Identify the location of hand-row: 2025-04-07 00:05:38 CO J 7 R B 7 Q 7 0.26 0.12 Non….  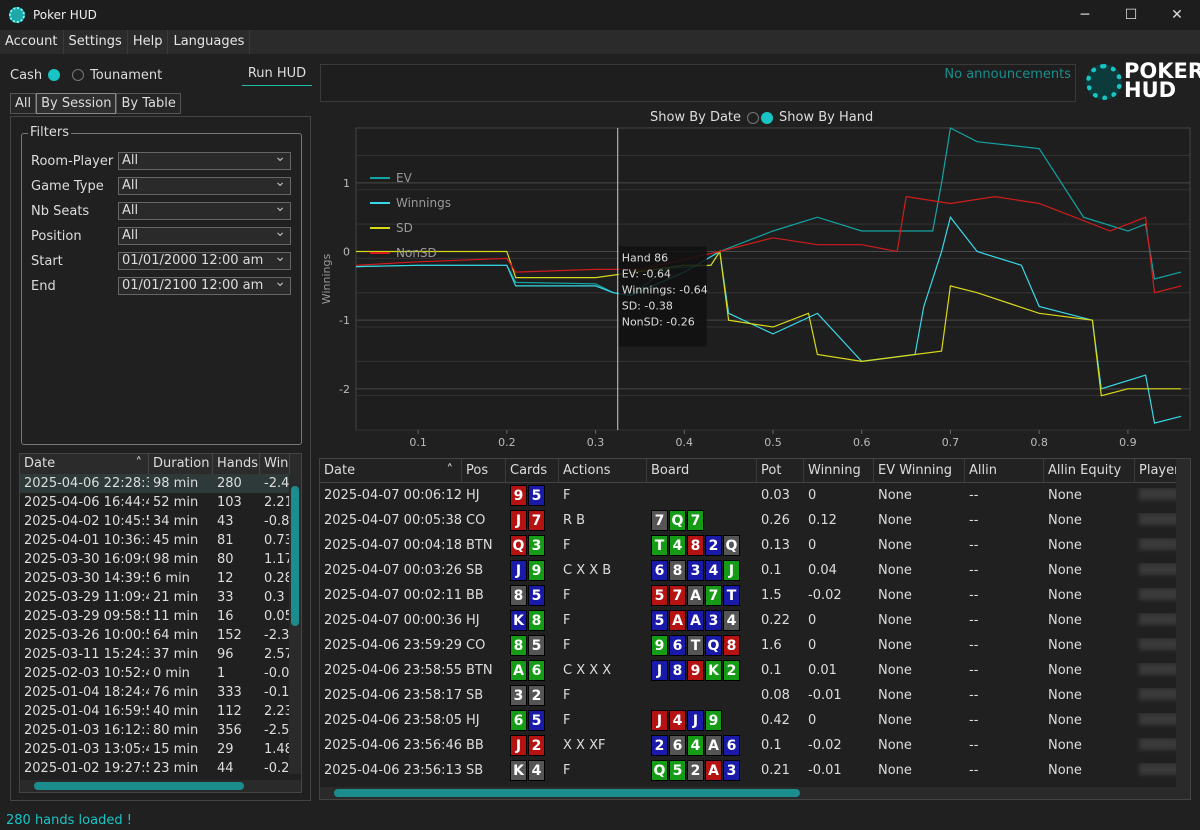
(755, 520).